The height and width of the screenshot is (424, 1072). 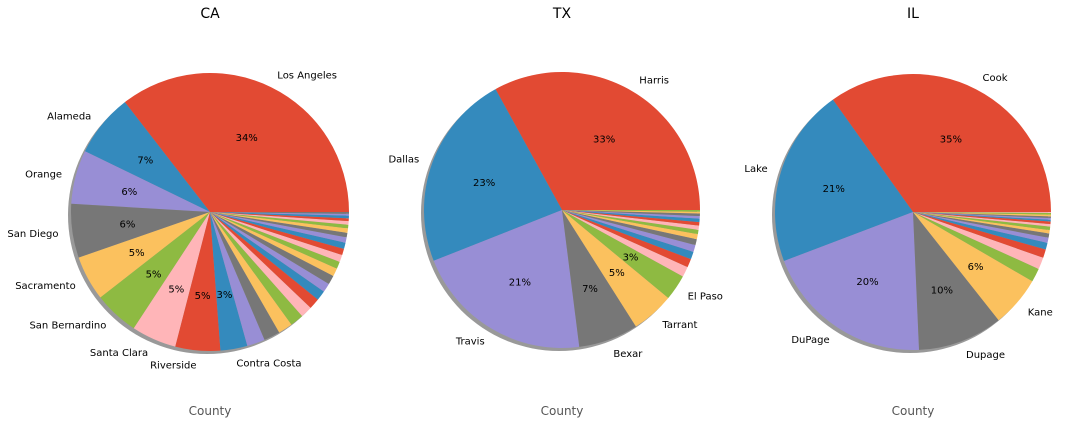 What do you see at coordinates (403, 160) in the screenshot?
I see `slice-label: Dallas` at bounding box center [403, 160].